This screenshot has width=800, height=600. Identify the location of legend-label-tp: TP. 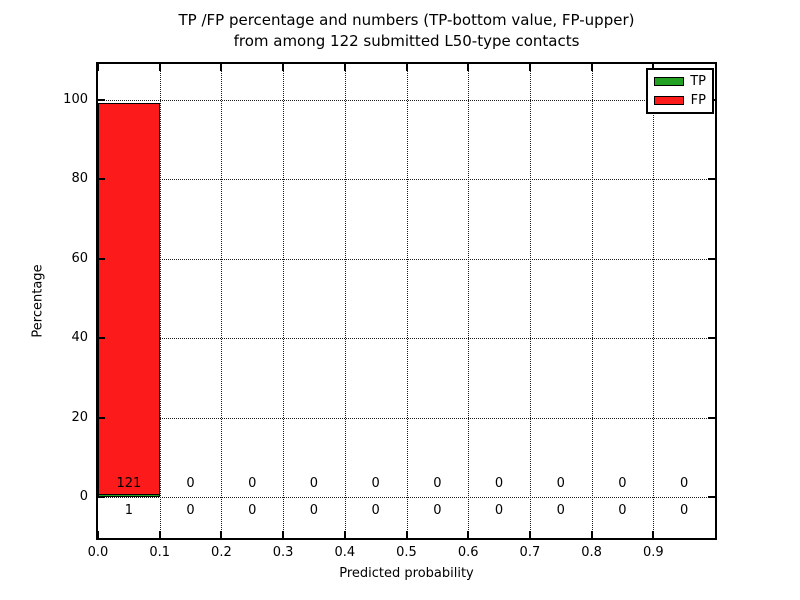
(698, 81).